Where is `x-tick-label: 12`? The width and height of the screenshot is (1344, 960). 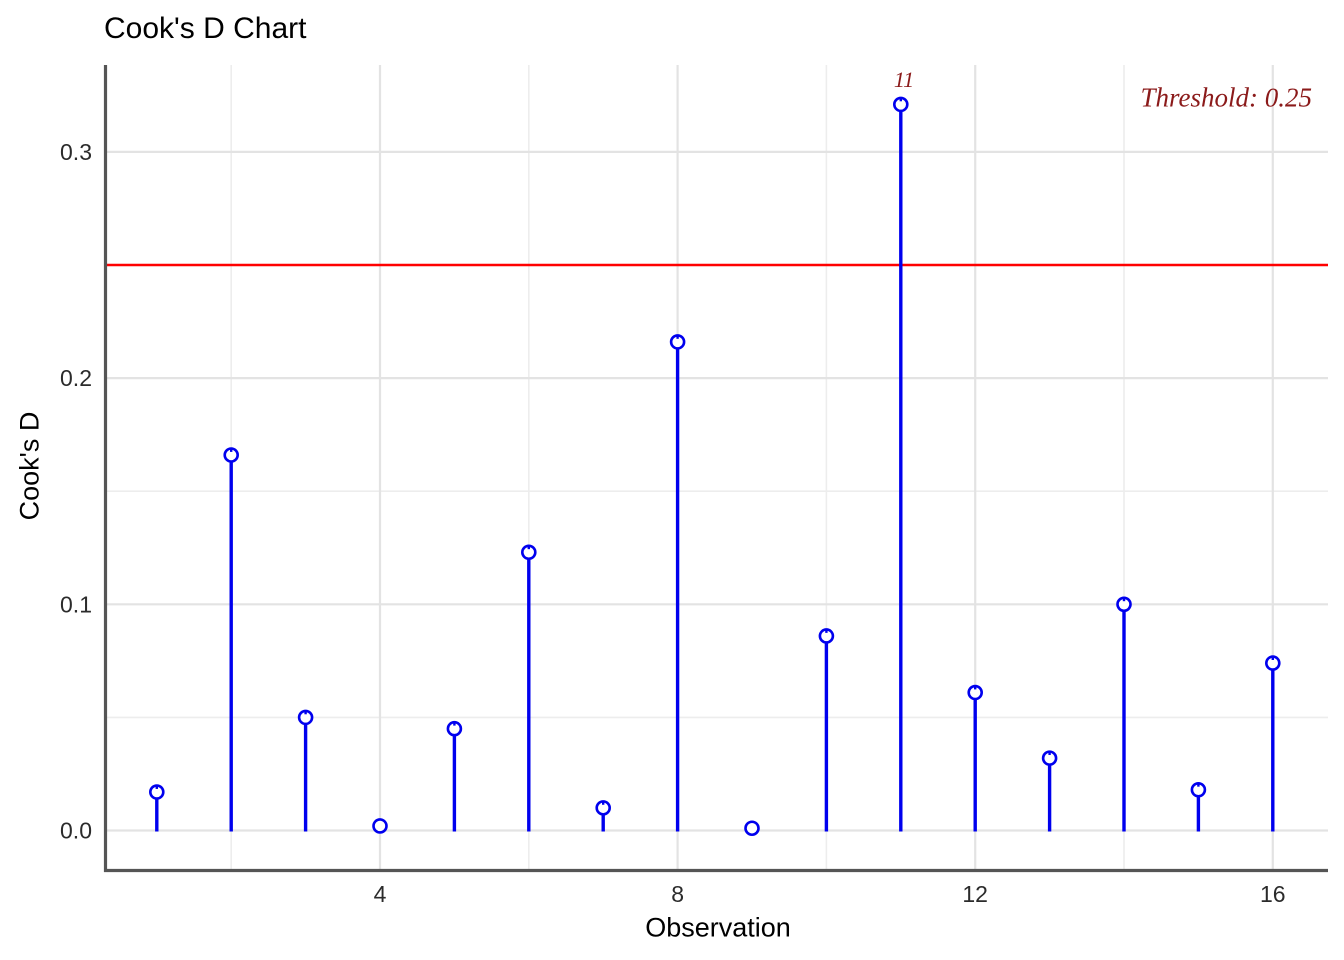
x-tick-label: 12 is located at coordinates (975, 894).